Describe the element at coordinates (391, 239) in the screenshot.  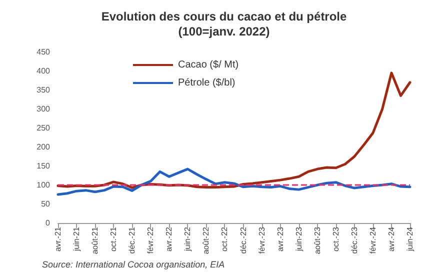
I see `x-tick-label: avr.-24` at that location.